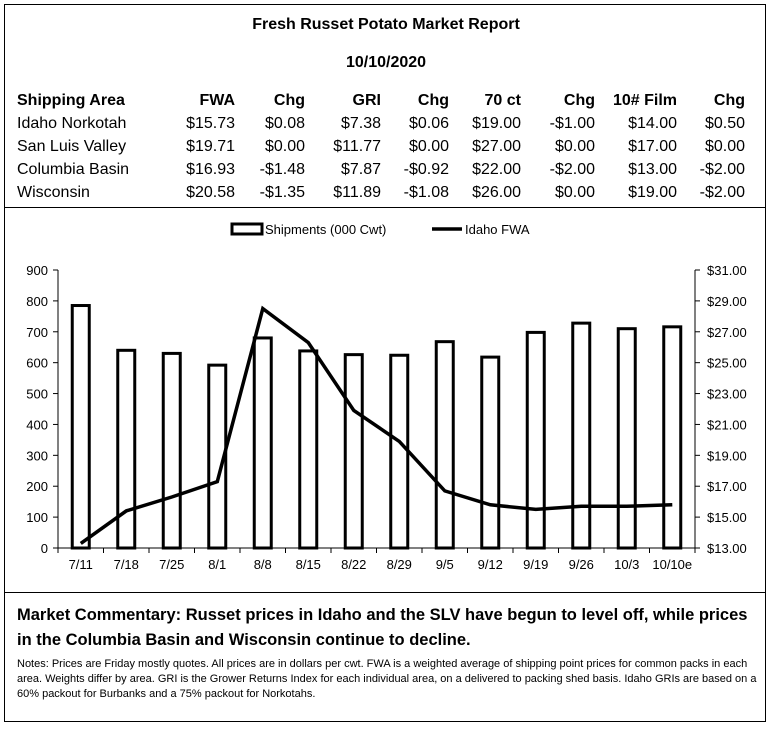 The height and width of the screenshot is (730, 772). What do you see at coordinates (727, 332) in the screenshot?
I see `y-right-tick-label: $27.00` at bounding box center [727, 332].